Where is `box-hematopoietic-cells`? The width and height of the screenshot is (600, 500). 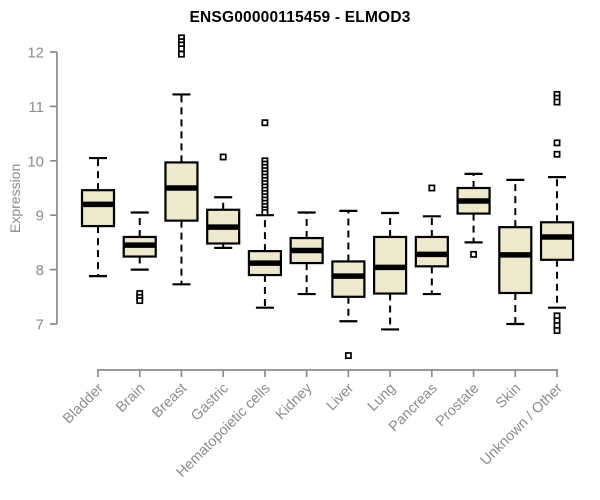 box-hematopoietic-cells is located at coordinates (265, 214).